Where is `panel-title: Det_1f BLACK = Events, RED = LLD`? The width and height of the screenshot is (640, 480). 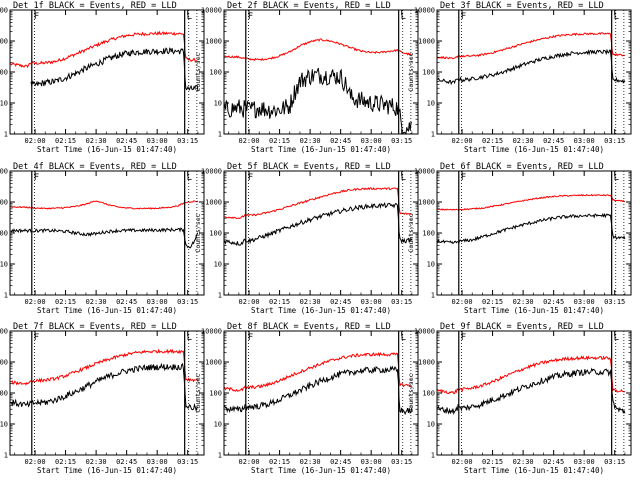
panel-title: Det_1f BLACK = Events, RED = LLD is located at coordinates (95, 6).